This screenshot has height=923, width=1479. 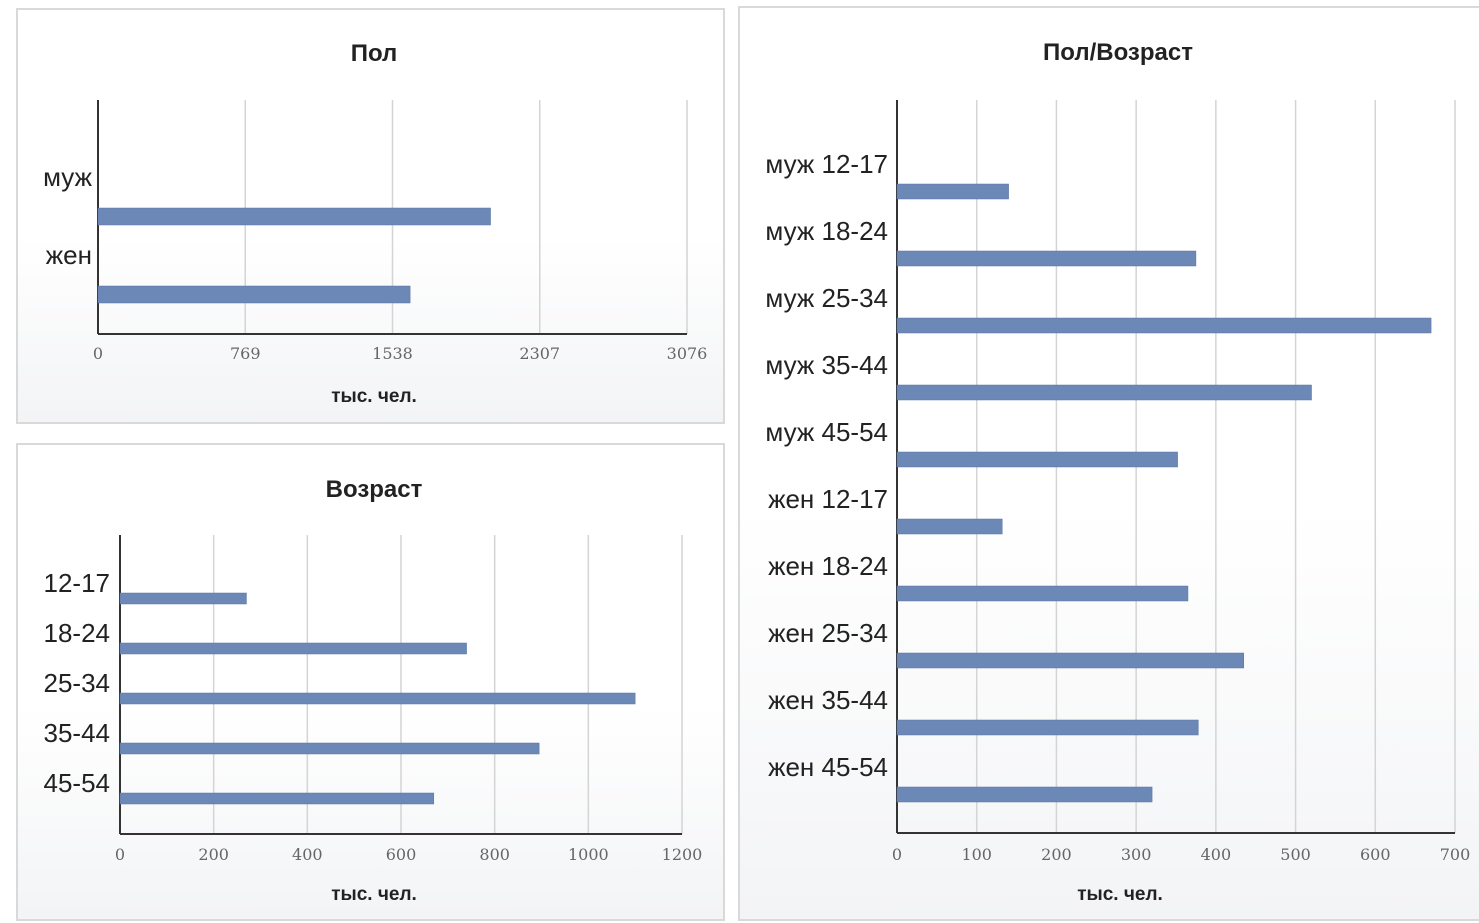 I want to click on x-tick-label: 1200, so click(x=682, y=854).